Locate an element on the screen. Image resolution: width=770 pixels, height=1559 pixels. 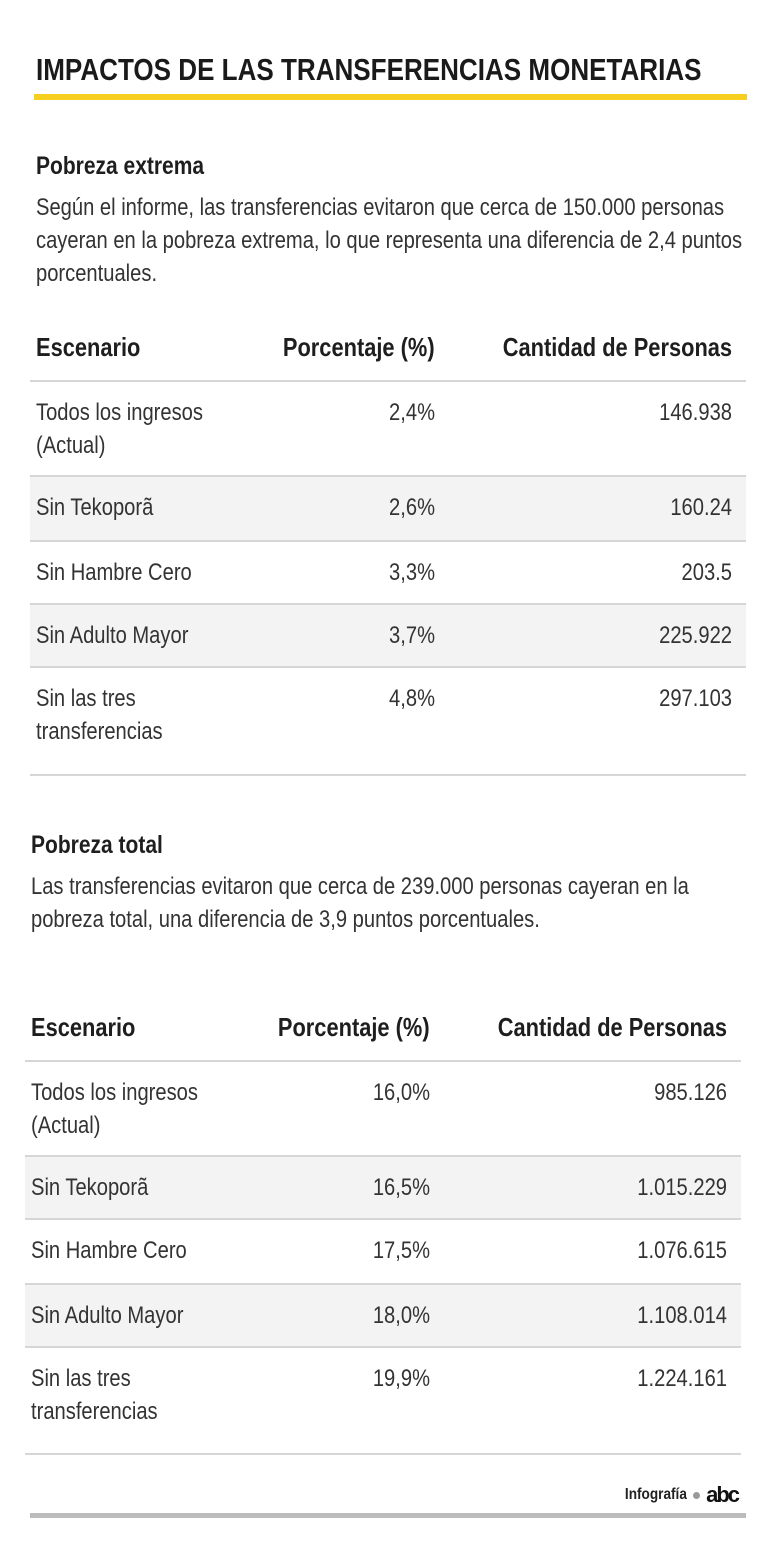
people-count-cell: 985.126 is located at coordinates (690, 1092).